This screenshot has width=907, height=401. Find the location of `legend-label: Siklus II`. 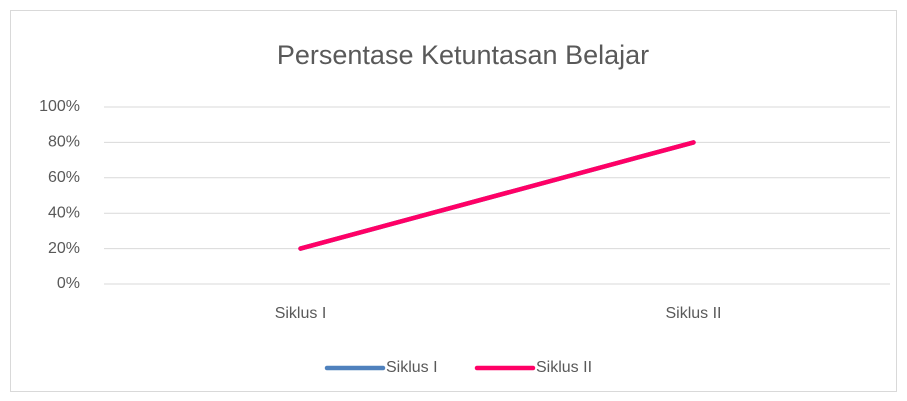

legend-label: Siklus II is located at coordinates (564, 367).